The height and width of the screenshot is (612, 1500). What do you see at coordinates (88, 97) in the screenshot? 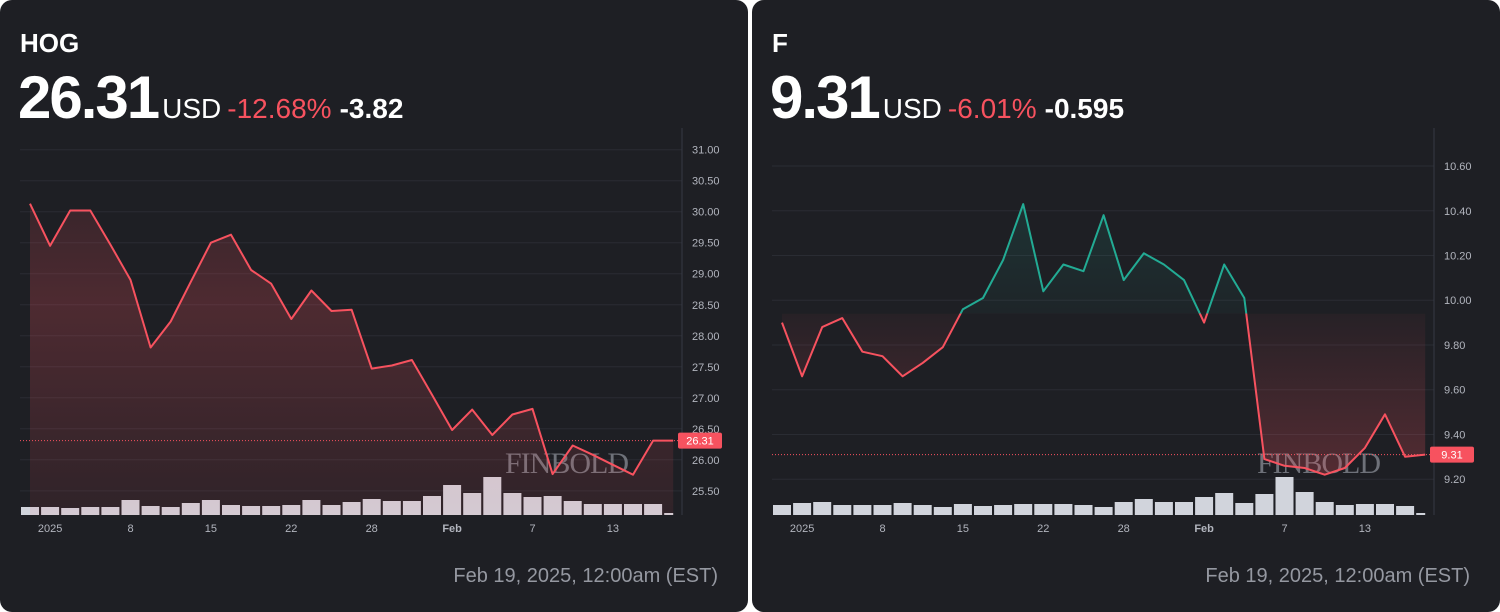
I see `price: 26.31` at bounding box center [88, 97].